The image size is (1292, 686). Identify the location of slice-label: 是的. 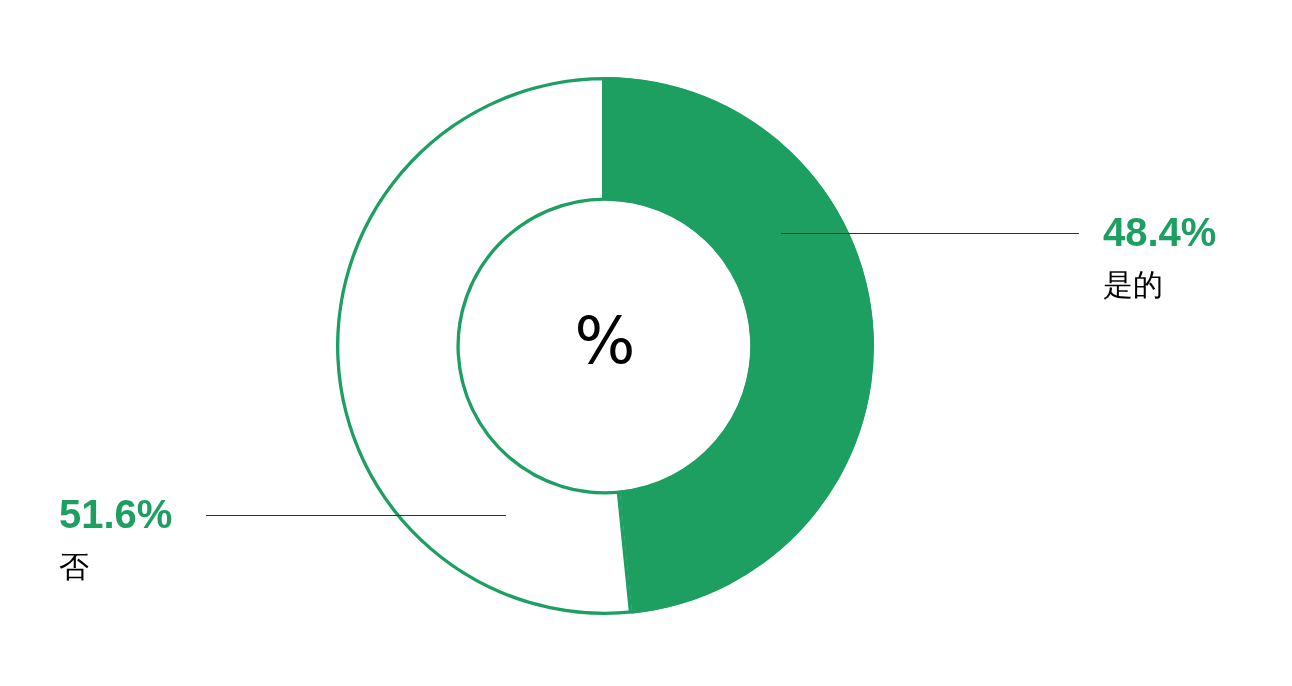
(1133, 284).